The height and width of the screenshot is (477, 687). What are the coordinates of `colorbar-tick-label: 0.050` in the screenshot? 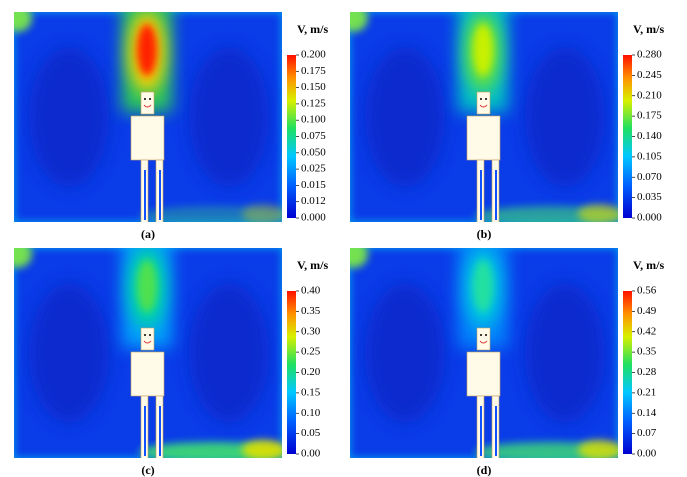 It's located at (313, 152).